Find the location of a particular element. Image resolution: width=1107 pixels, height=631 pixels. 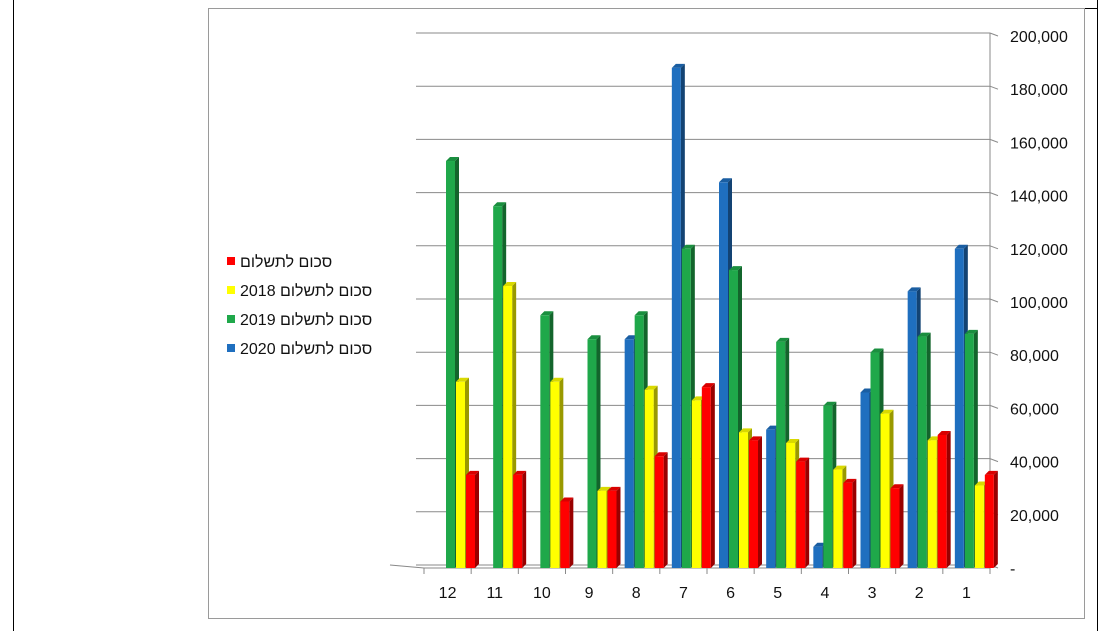

ytick-label: 100,000 is located at coordinates (1039, 303).